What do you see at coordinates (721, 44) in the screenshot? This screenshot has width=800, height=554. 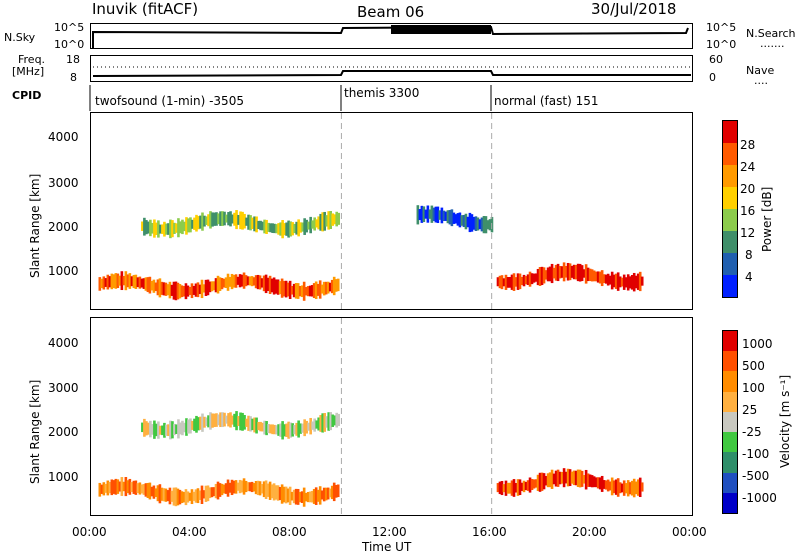 I see `nsearch-tick-bottom: 10^0` at bounding box center [721, 44].